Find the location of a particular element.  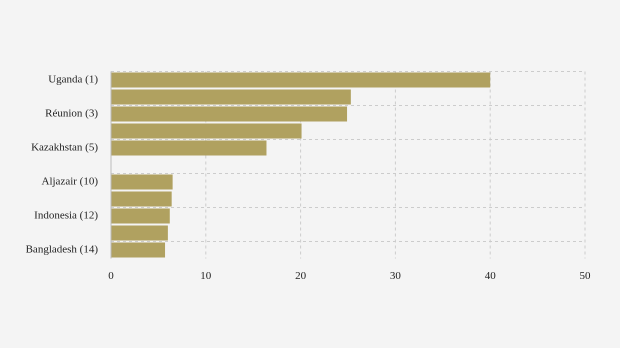

x-tick-label: 40 is located at coordinates (491, 276).